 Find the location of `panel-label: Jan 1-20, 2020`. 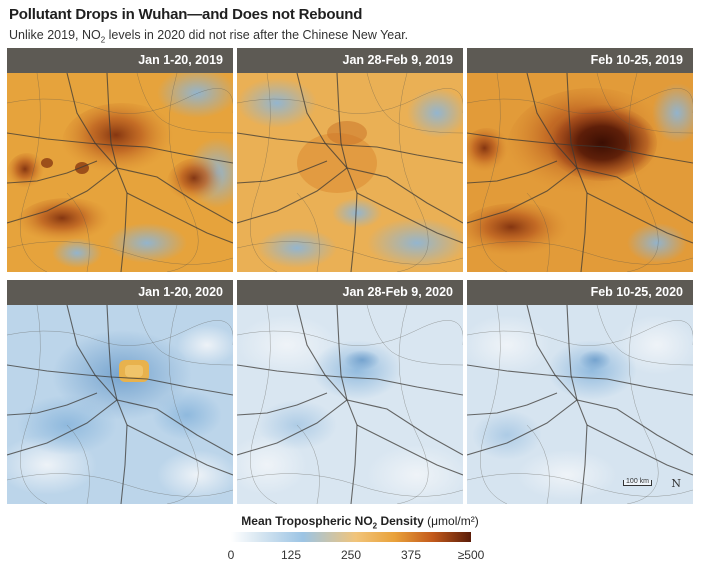

panel-label: Jan 1-20, 2020 is located at coordinates (120, 292).